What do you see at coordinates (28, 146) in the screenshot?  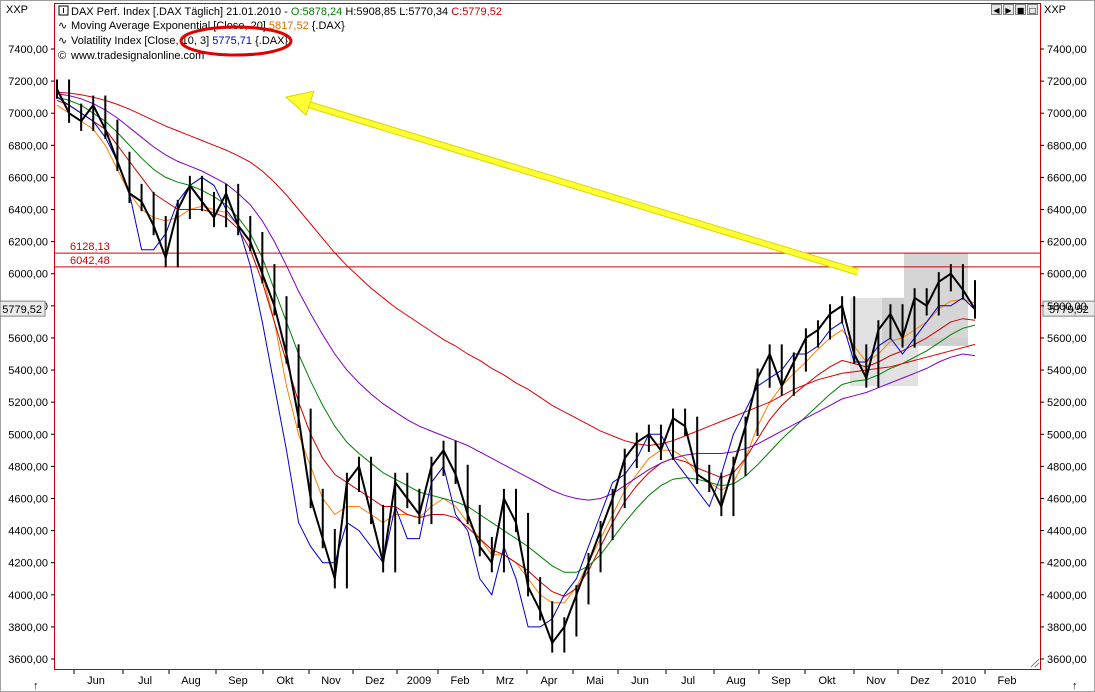 I see `y-tick-label-left: 6800,00` at bounding box center [28, 146].